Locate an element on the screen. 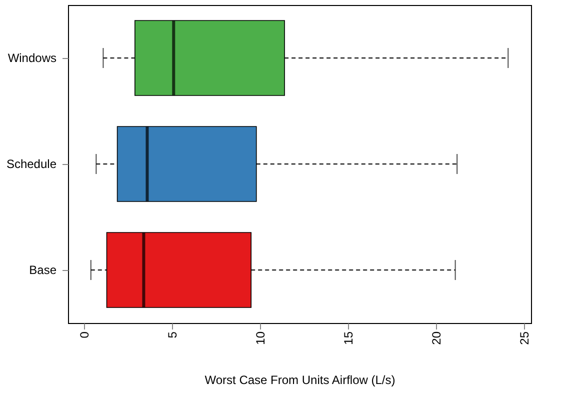 The width and height of the screenshot is (561, 411). x-tick-label: 25 is located at coordinates (524, 338).